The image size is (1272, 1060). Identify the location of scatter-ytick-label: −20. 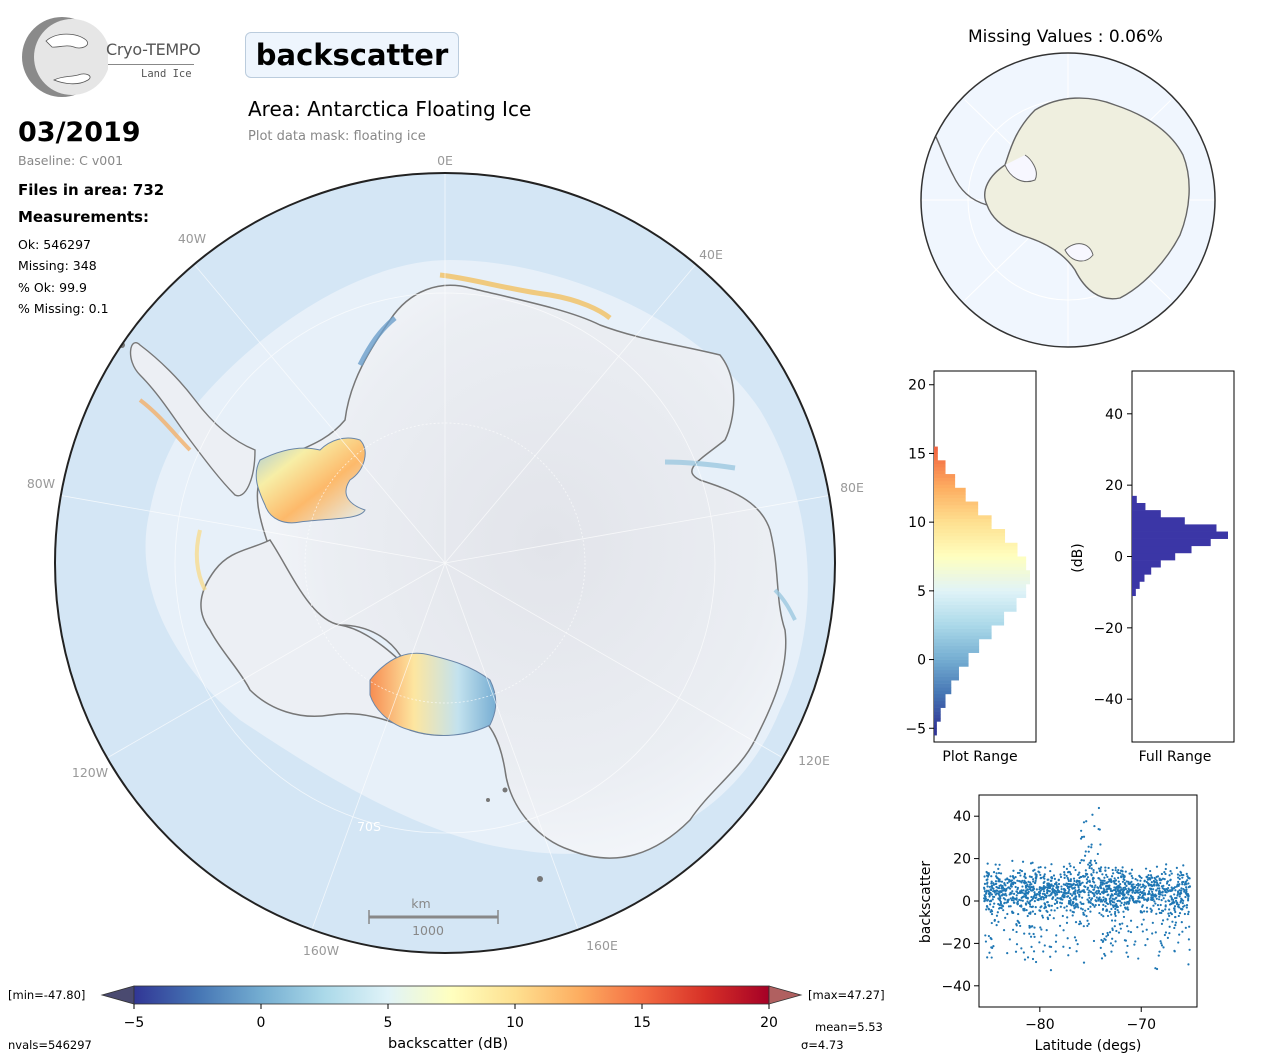
(956, 944).